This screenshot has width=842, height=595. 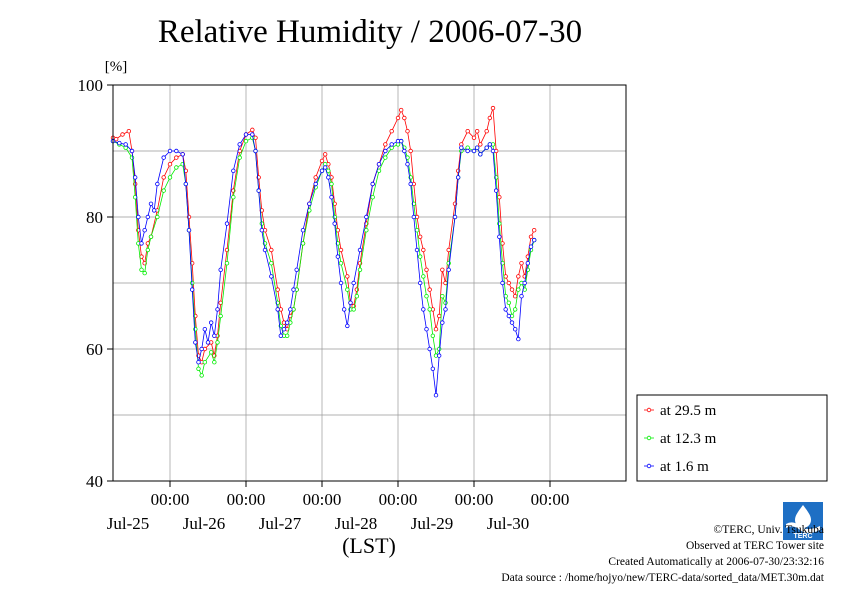 I want to click on y-tick-label: 100, so click(x=91, y=85).